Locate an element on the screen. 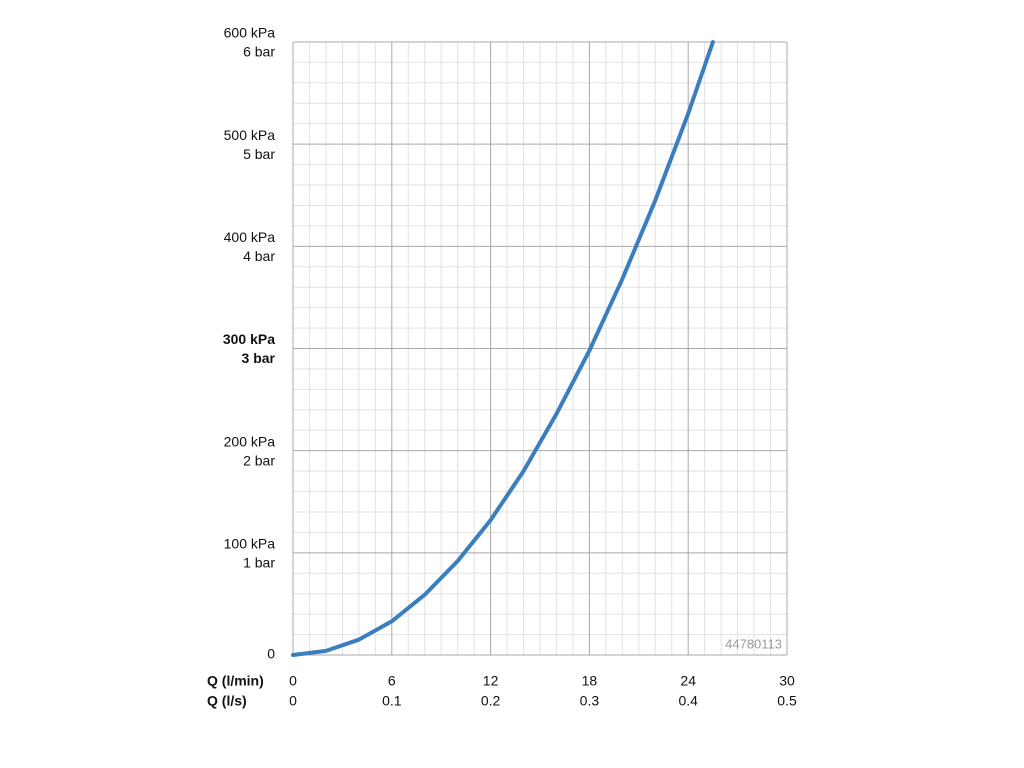 This screenshot has width=1024, height=768. y-tick-sublabel: 1 bar is located at coordinates (259, 563).